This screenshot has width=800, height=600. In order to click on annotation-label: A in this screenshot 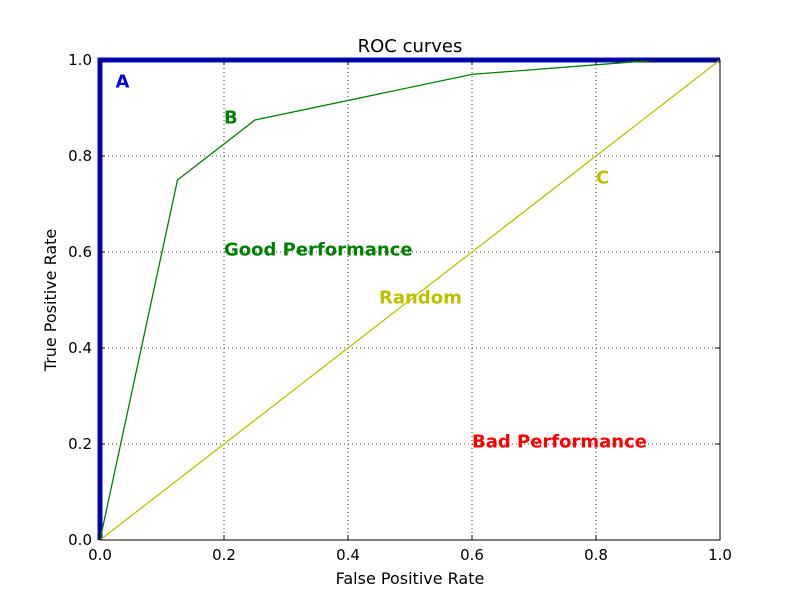, I will do `click(123, 82)`.